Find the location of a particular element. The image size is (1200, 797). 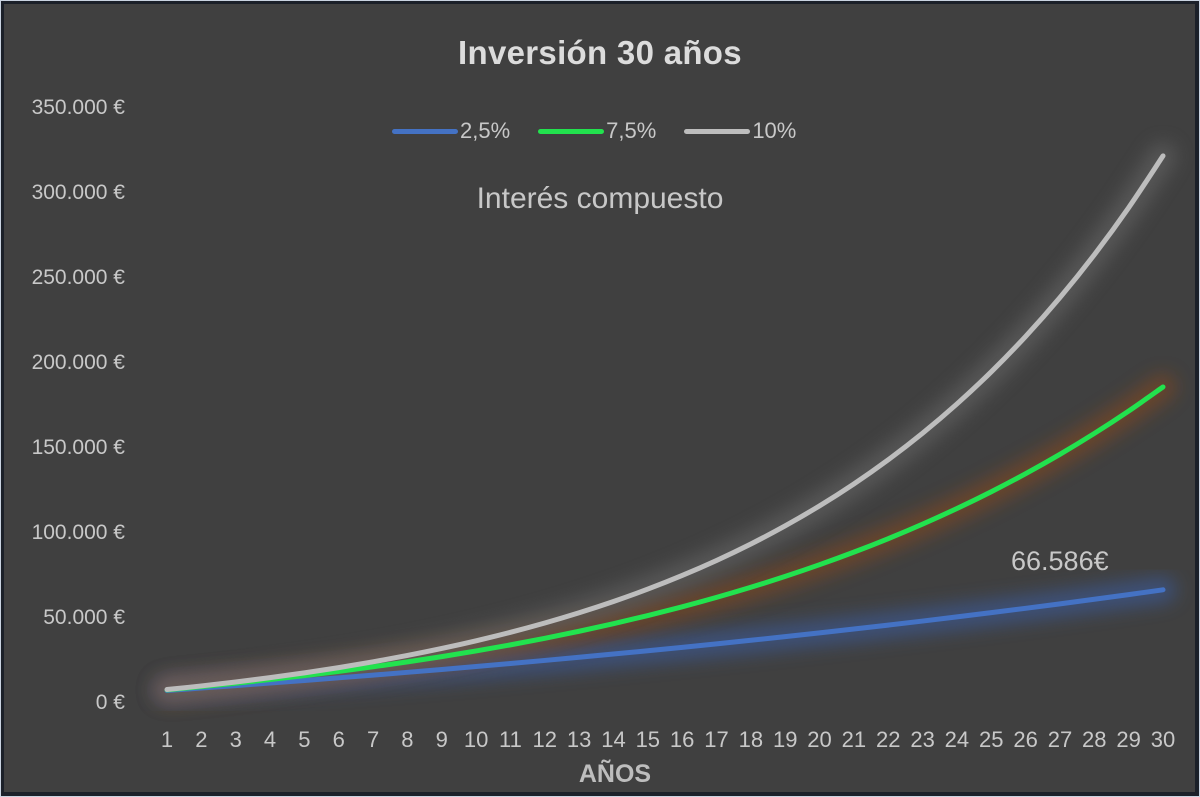

legend: 2,5% 7,5% 10% is located at coordinates (594, 131).